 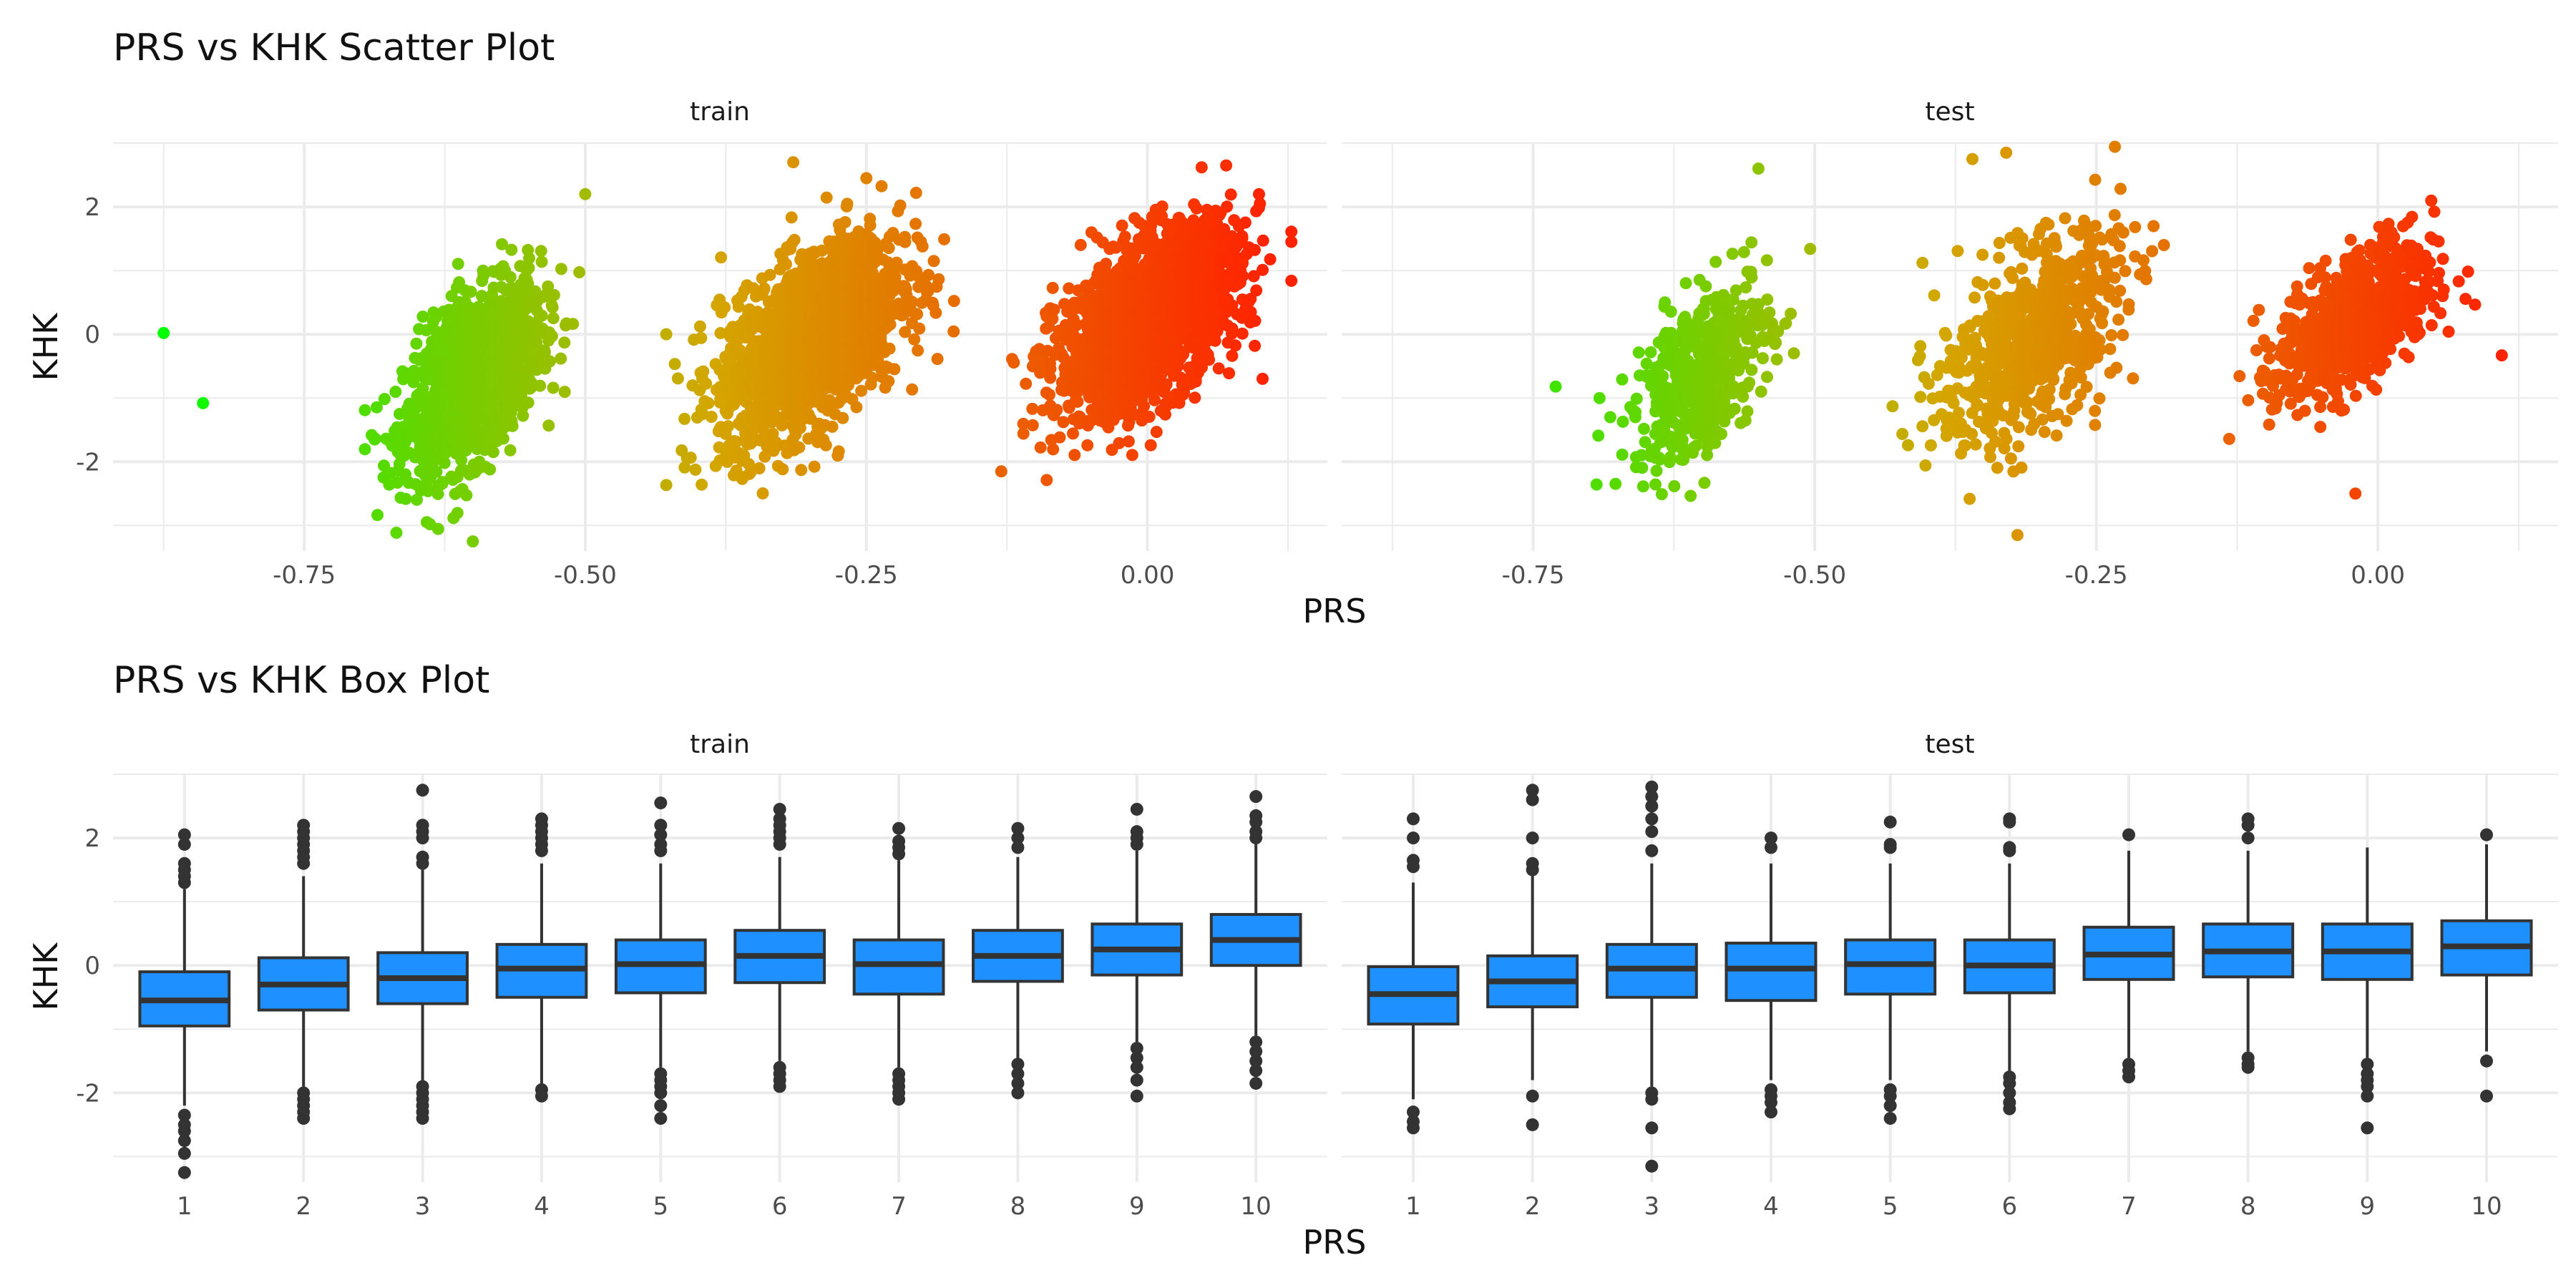 I want to click on box-strip-train: train, so click(x=720, y=744).